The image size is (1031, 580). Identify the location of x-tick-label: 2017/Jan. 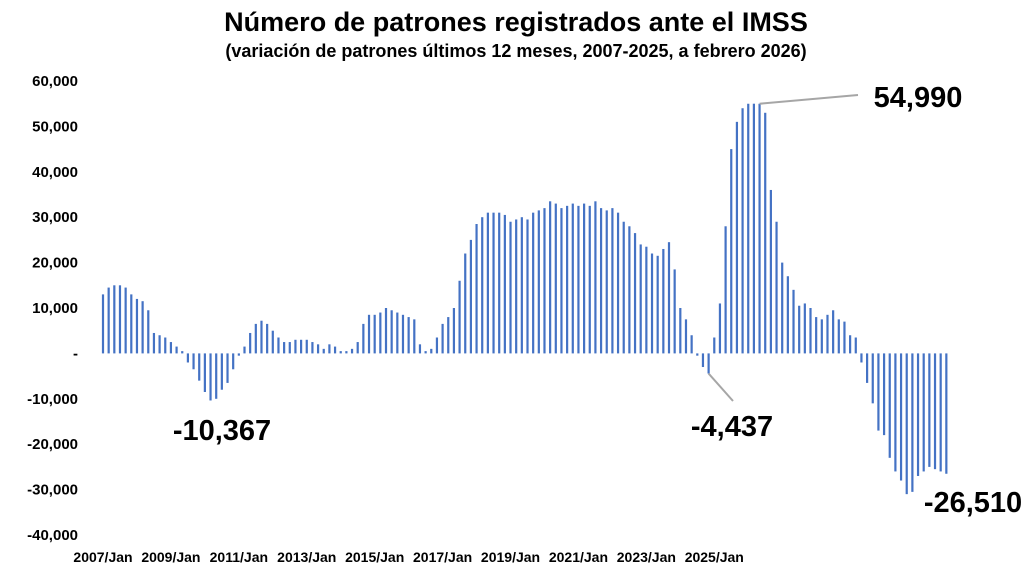
(442, 557).